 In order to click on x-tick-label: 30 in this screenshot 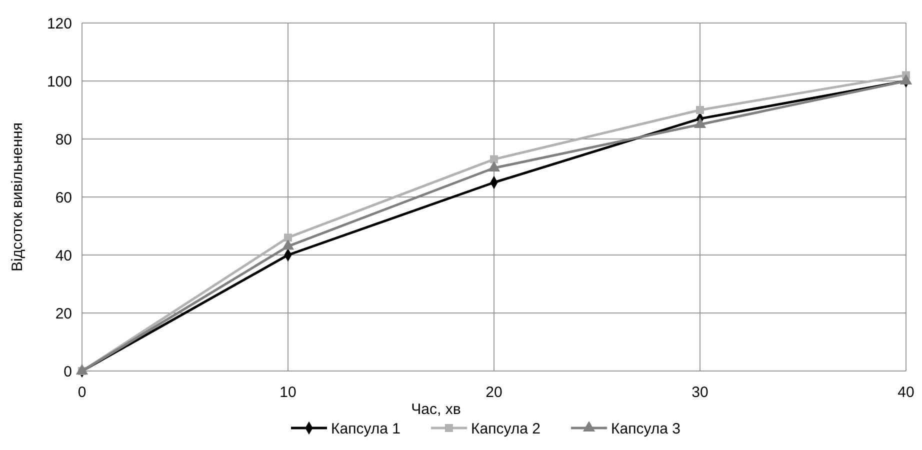, I will do `click(700, 392)`.